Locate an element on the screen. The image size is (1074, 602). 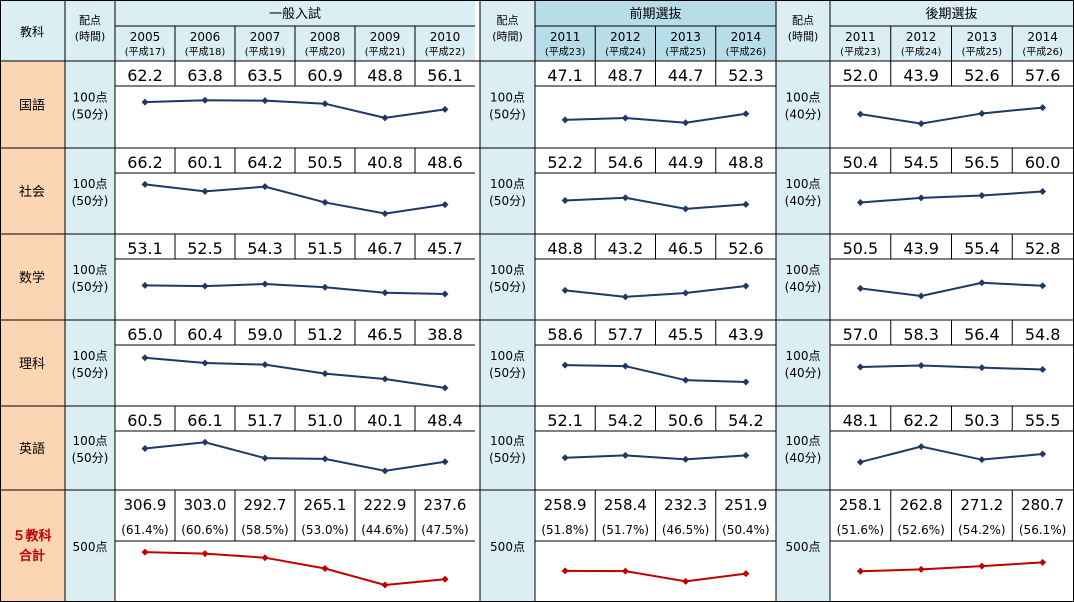
data-label: 232.3 is located at coordinates (685, 505).